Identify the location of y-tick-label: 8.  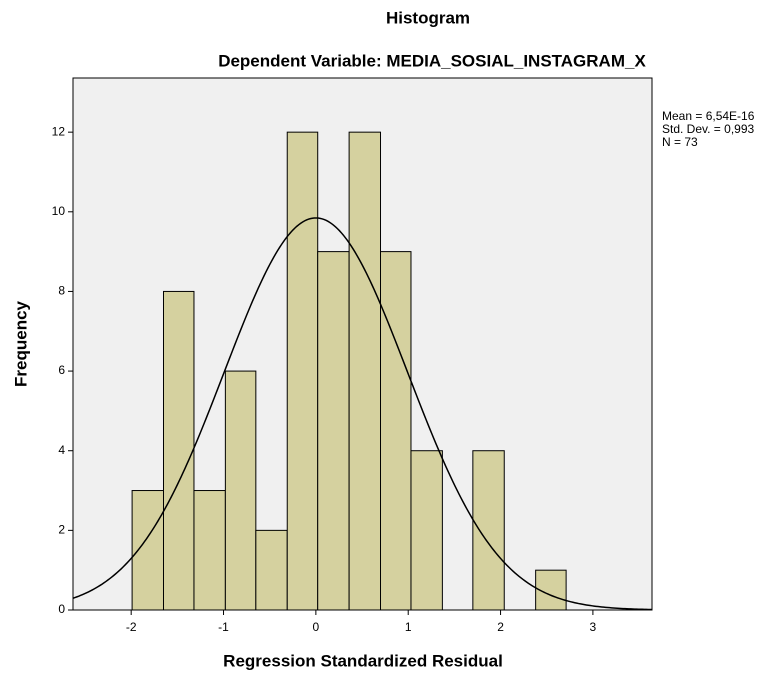
(61, 291).